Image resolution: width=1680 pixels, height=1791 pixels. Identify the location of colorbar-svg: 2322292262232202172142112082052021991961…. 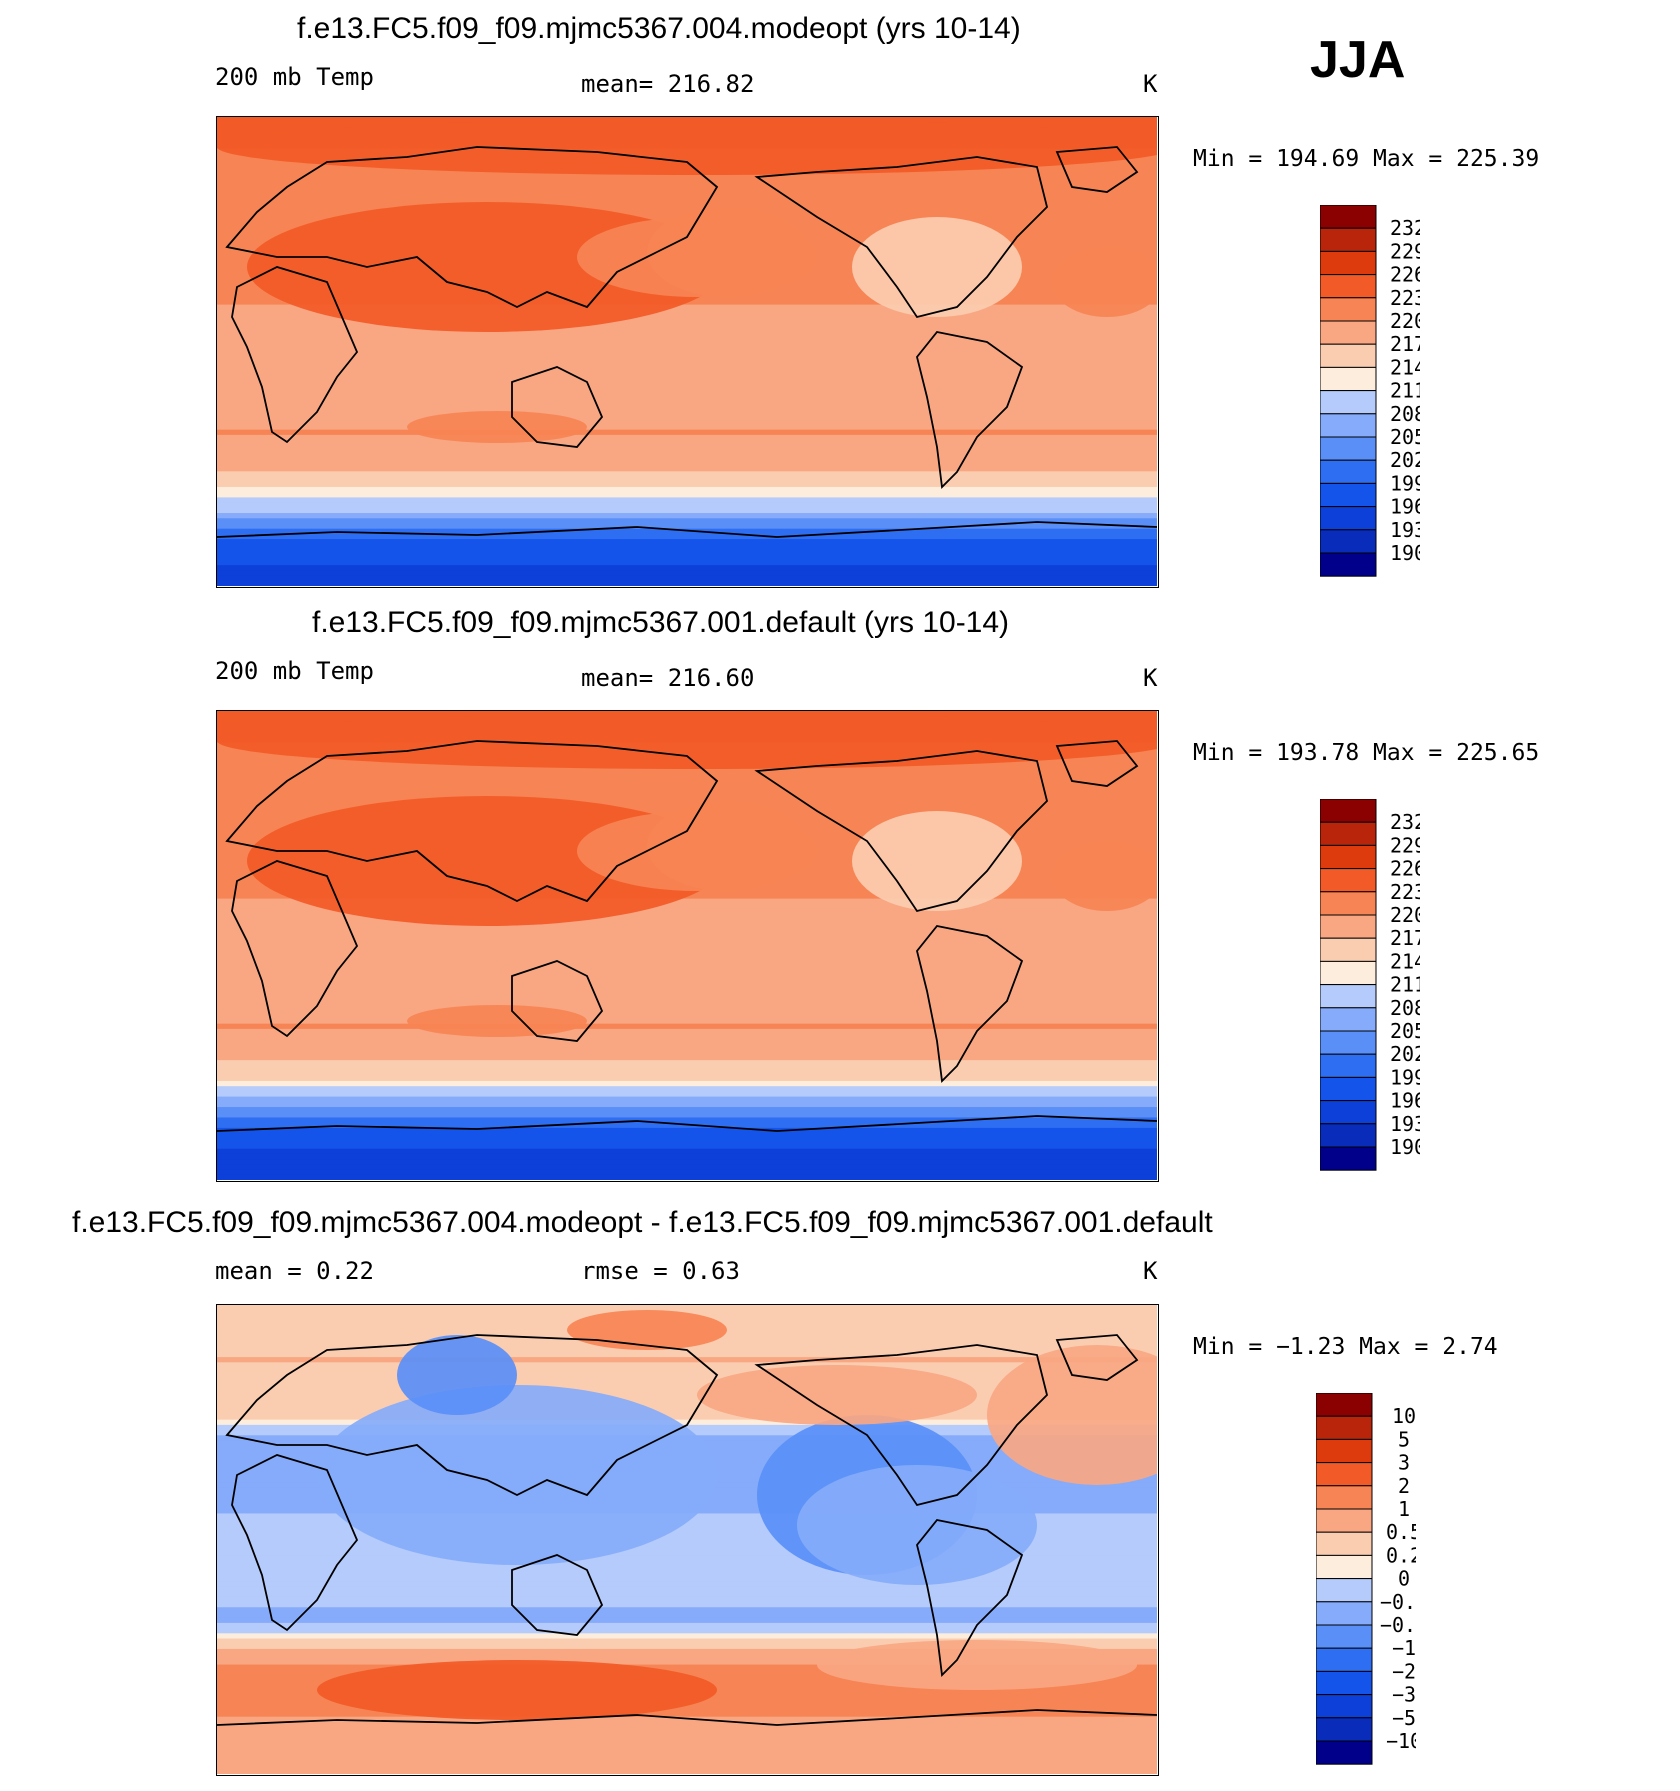
(1372, 390).